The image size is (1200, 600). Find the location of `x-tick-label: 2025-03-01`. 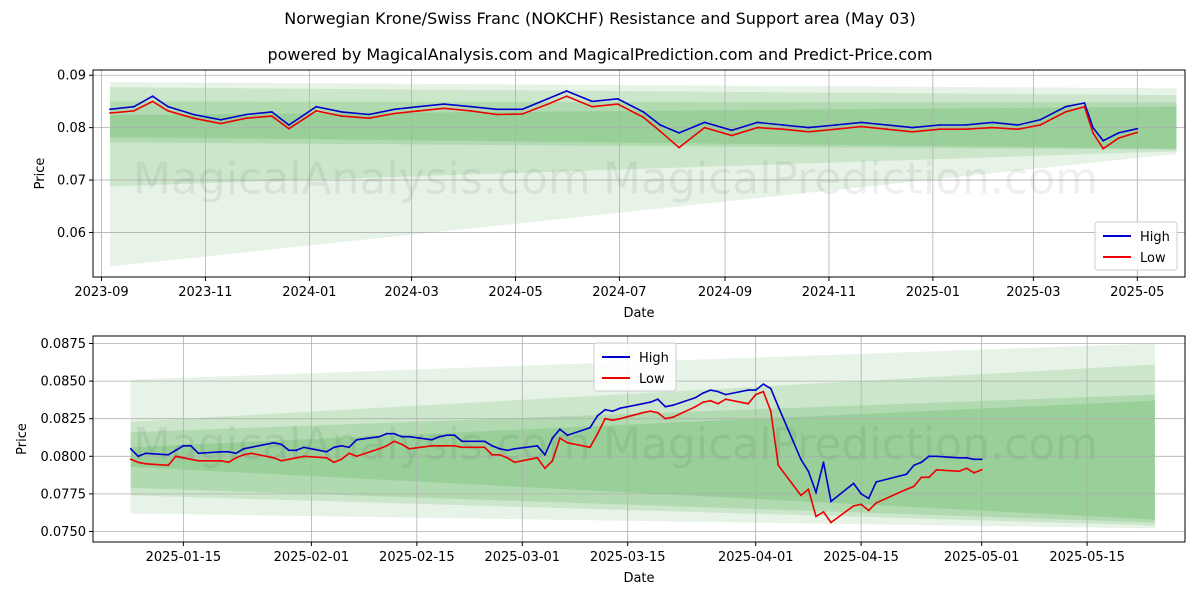

x-tick-label: 2025-03-01 is located at coordinates (522, 557).